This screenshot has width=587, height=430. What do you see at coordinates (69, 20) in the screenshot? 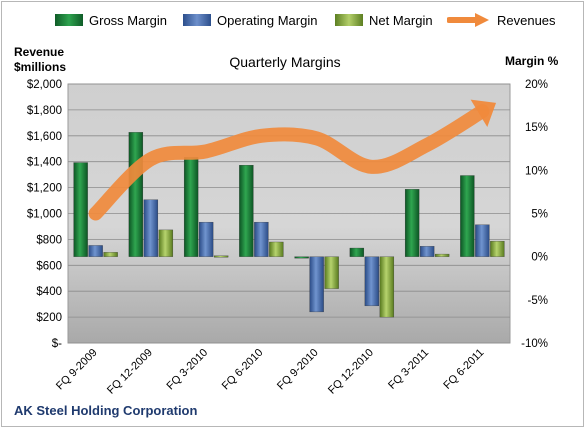
I see `legend-swatch-gross` at bounding box center [69, 20].